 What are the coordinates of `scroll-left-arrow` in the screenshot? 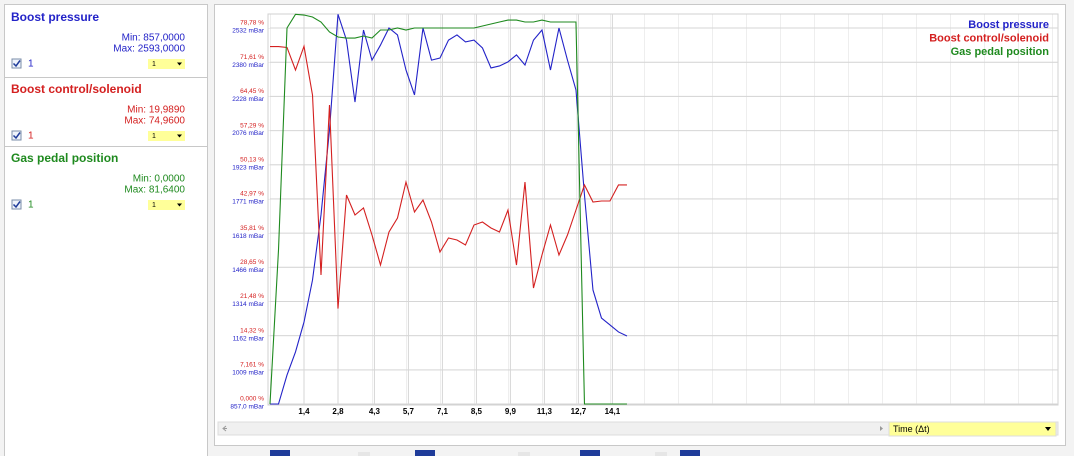 It's located at (224, 428).